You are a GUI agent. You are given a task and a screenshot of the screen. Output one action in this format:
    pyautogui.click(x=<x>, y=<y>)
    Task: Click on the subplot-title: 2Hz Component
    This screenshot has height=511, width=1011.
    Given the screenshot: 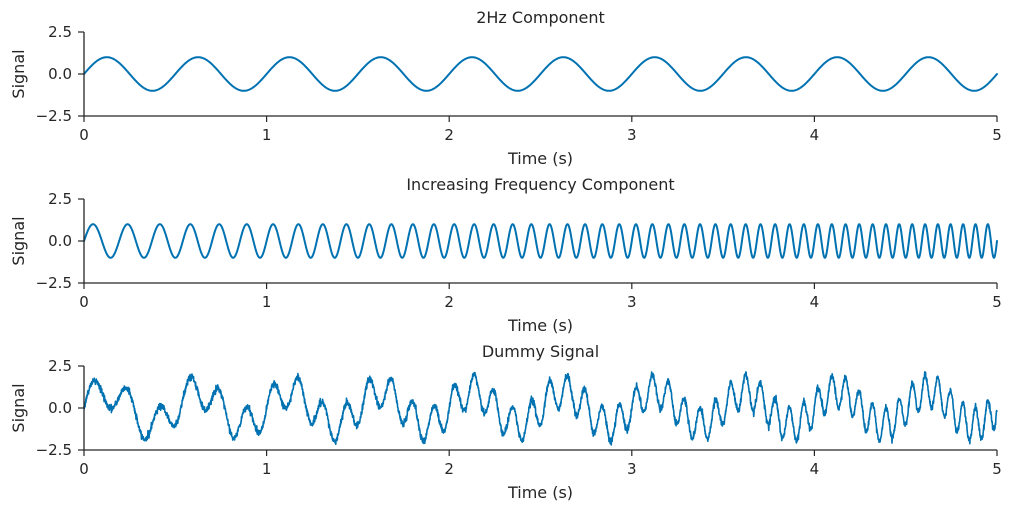 What is the action you would take?
    pyautogui.click(x=540, y=17)
    